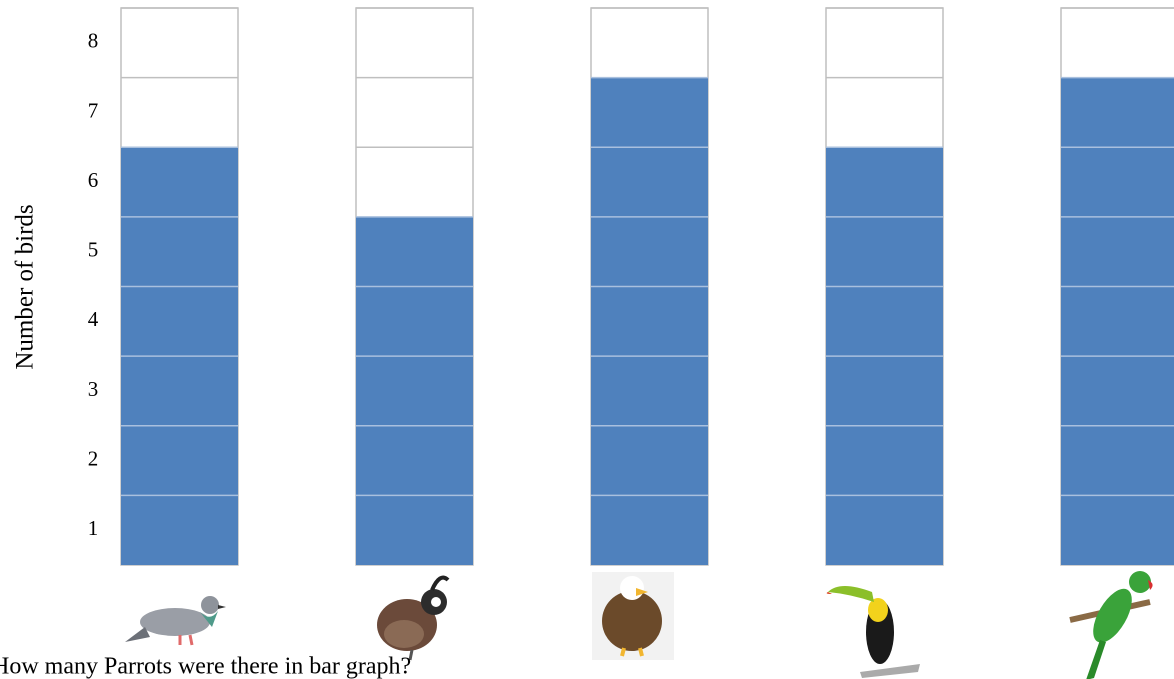 This screenshot has width=1174, height=679. I want to click on y-axis-label: Number of birds, so click(25, 286).